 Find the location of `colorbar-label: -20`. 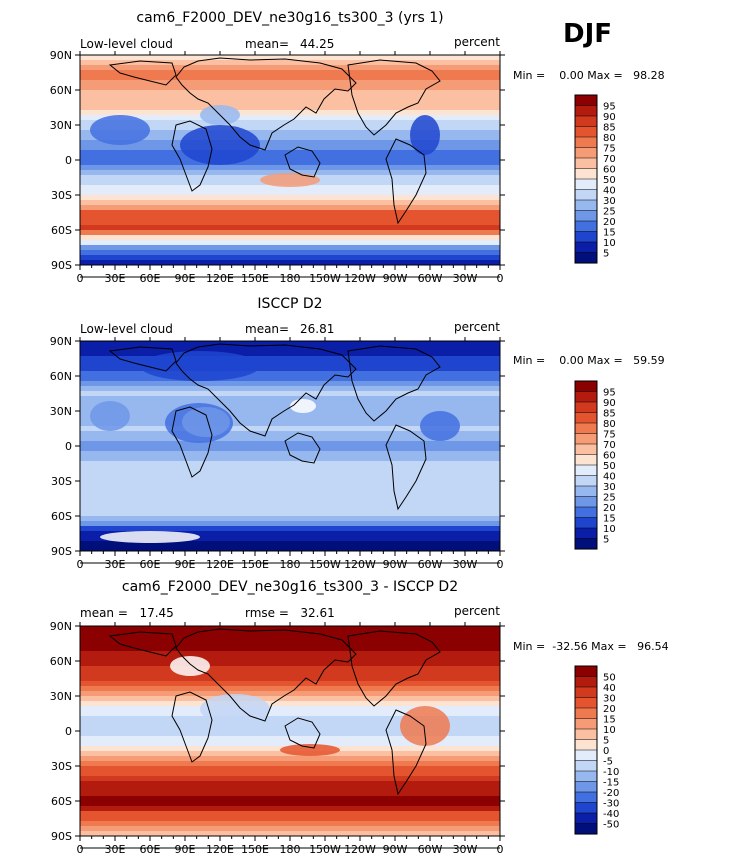

colorbar-label: -20 is located at coordinates (611, 793).